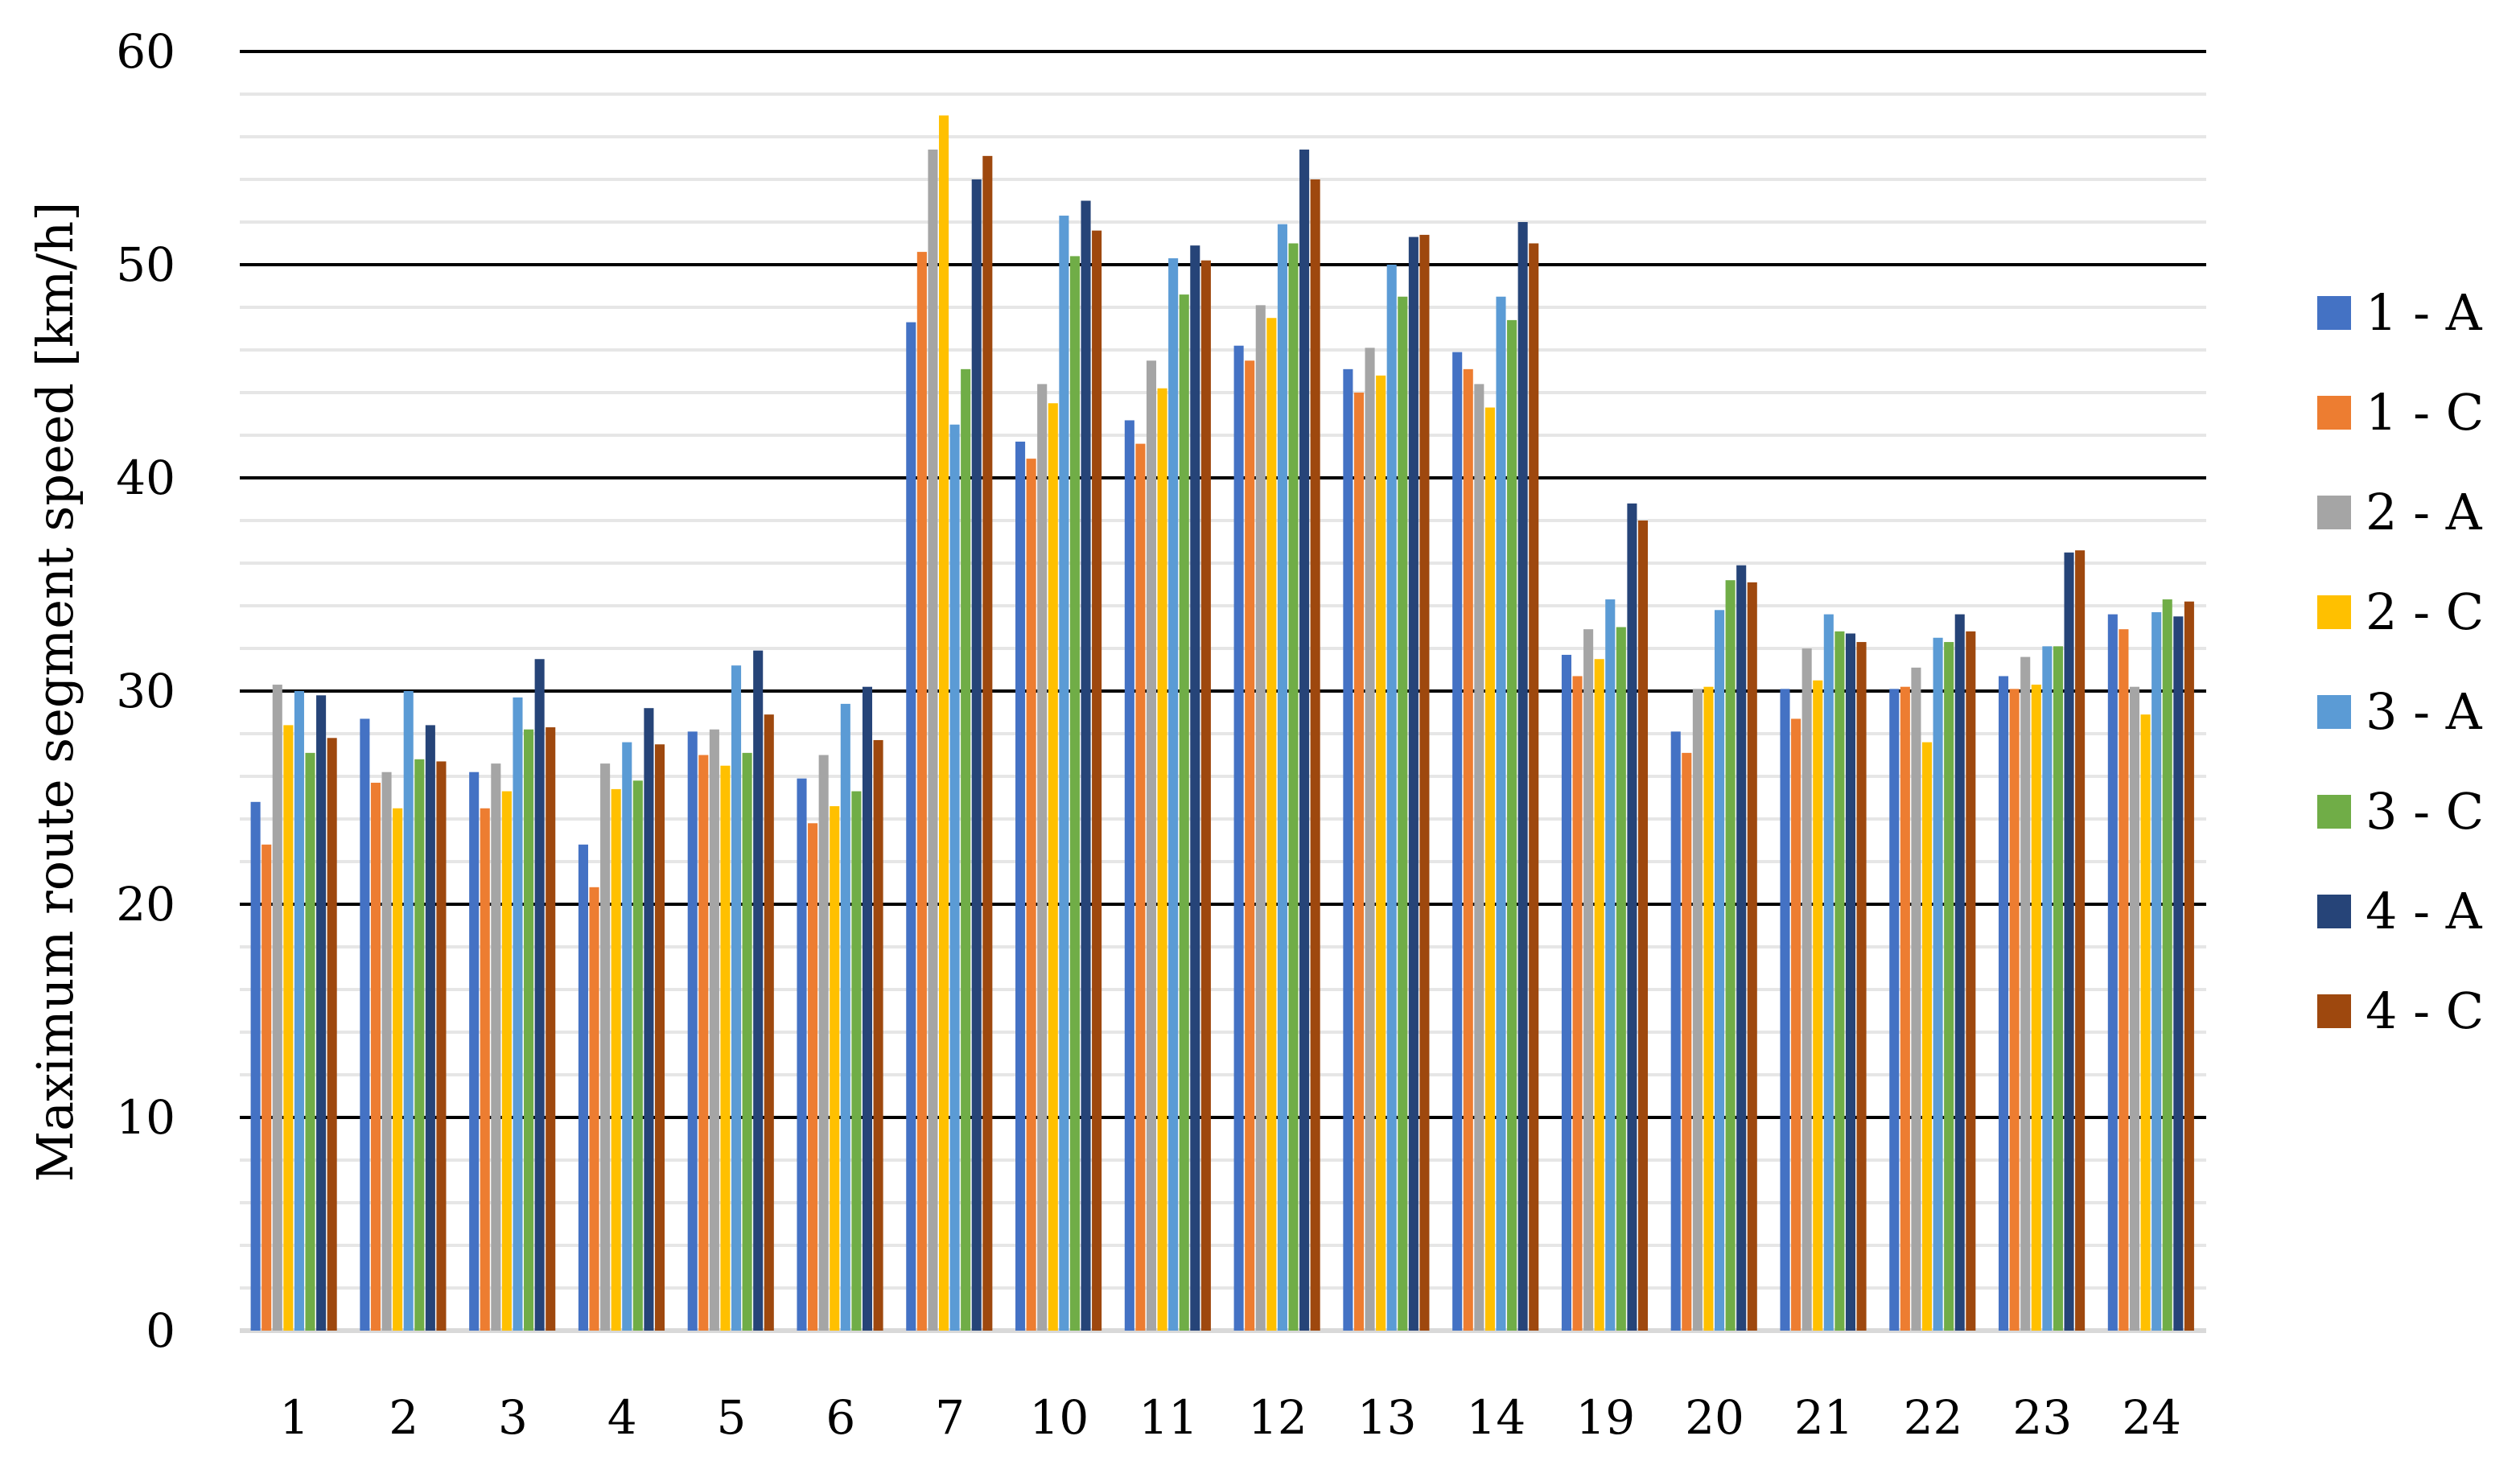  Describe the element at coordinates (2151, 1417) in the screenshot. I see `x-tick-label: 24` at that location.